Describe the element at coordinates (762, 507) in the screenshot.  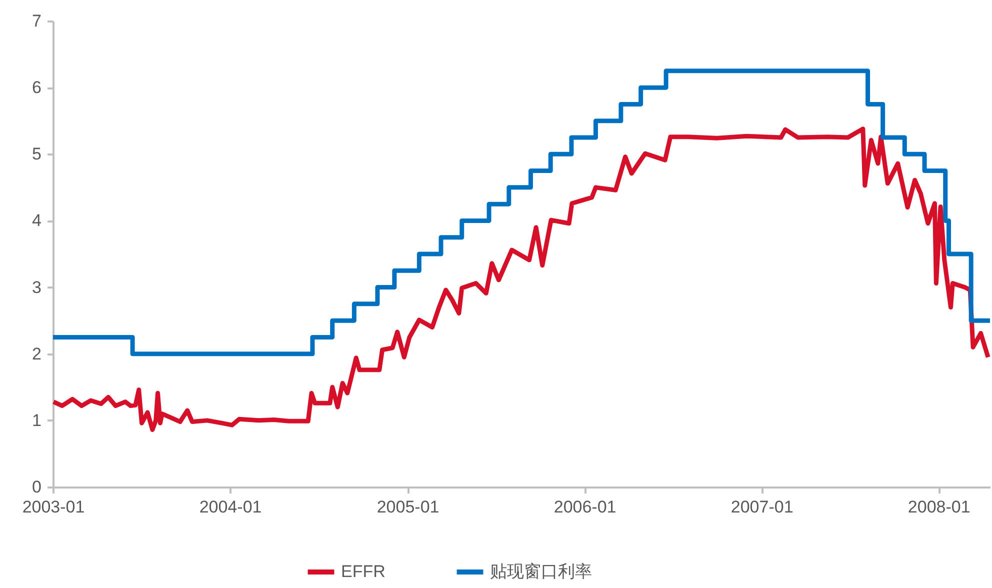
I see `x-tick-label: 2007-01` at that location.